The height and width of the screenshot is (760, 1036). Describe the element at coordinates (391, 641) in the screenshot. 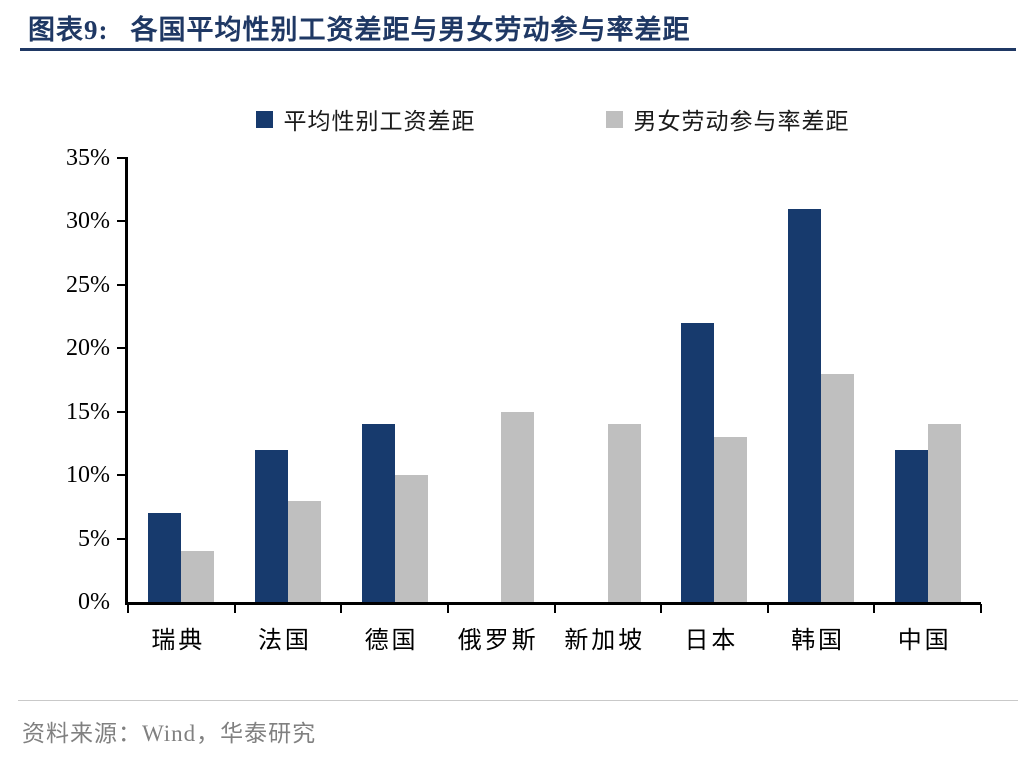

I see `x-axis-label: 德国` at that location.